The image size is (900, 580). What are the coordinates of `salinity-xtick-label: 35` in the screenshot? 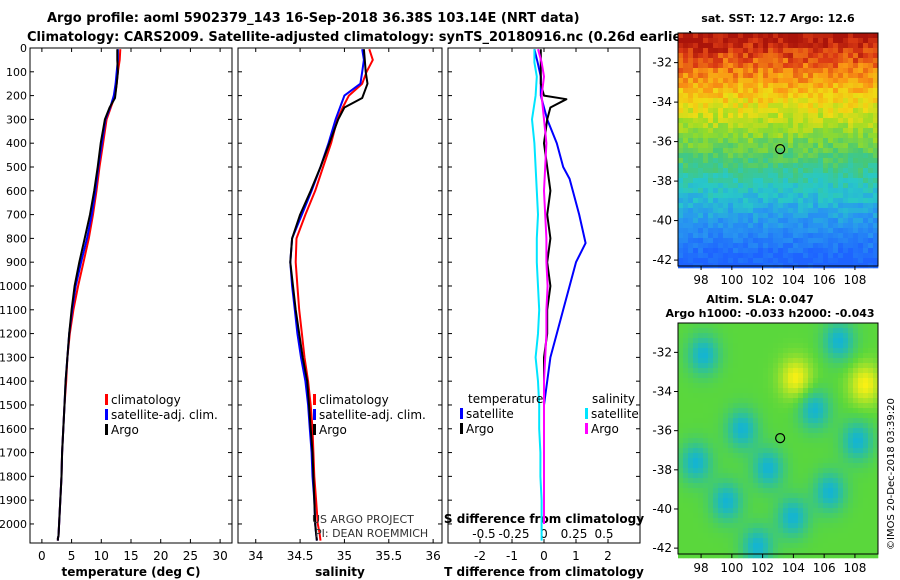 It's located at (344, 556).